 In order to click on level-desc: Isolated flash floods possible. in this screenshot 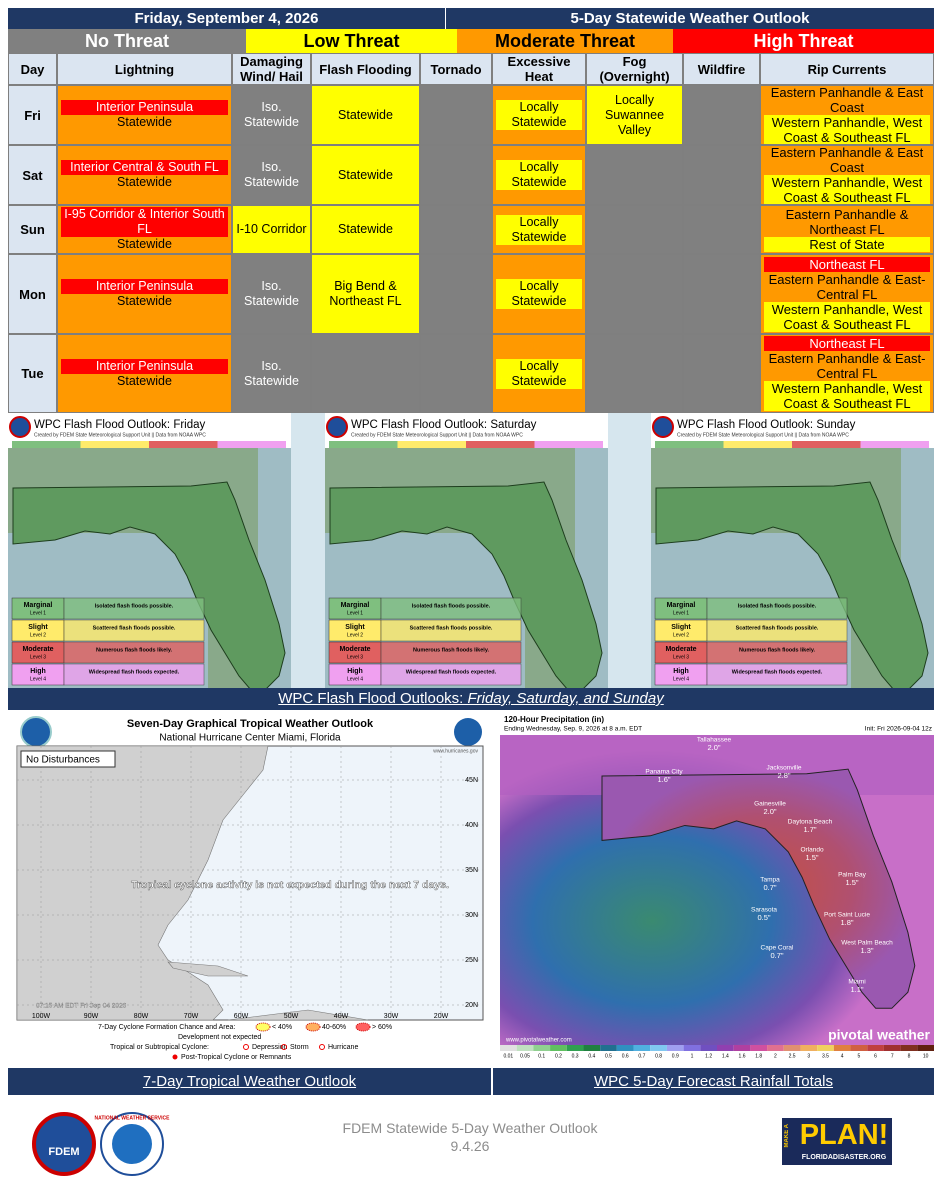, I will do `click(777, 606)`.